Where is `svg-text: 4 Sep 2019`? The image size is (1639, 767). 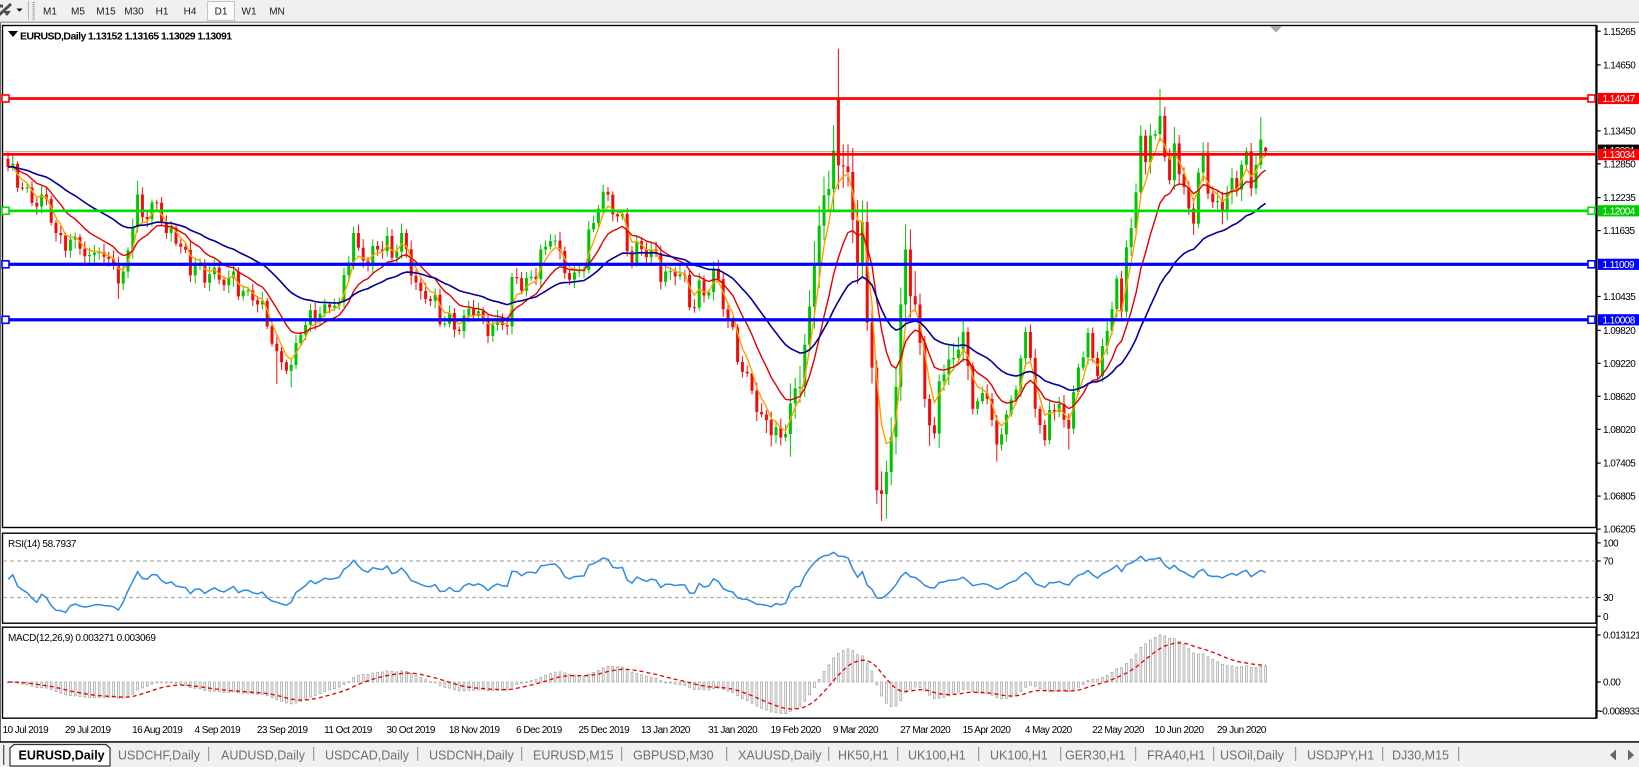 svg-text: 4 Sep 2019 is located at coordinates (218, 730).